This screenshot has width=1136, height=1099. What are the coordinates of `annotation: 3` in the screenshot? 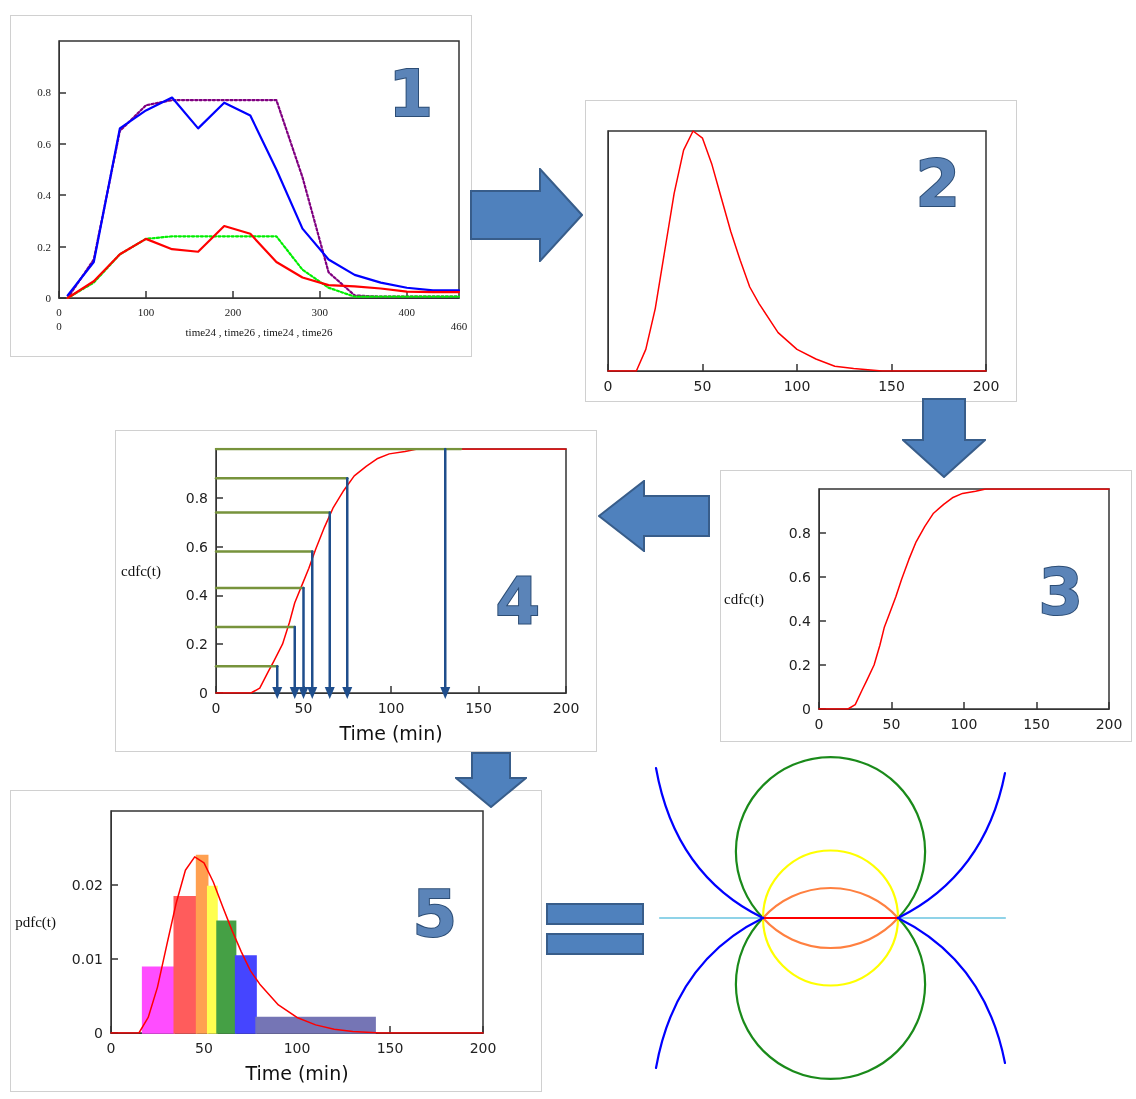 It's located at (1060, 592).